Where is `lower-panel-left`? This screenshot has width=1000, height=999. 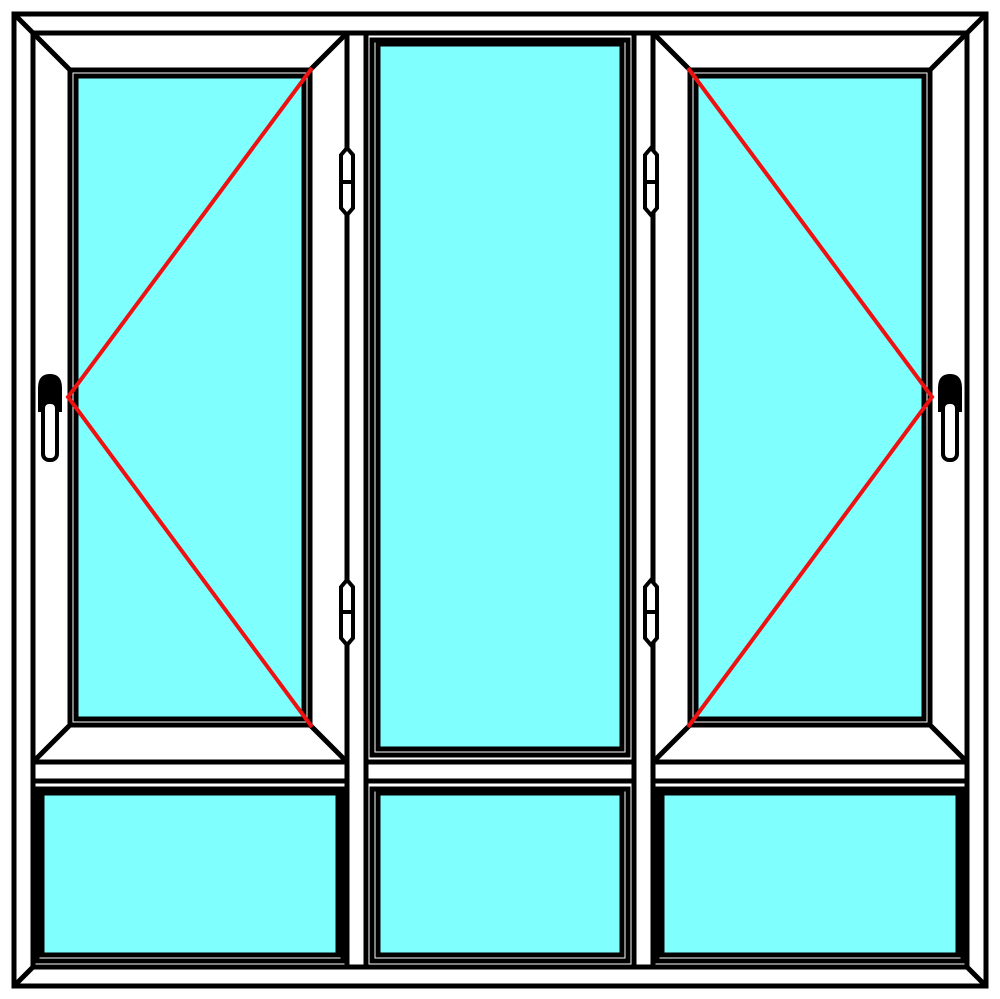
lower-panel-left is located at coordinates (190, 874).